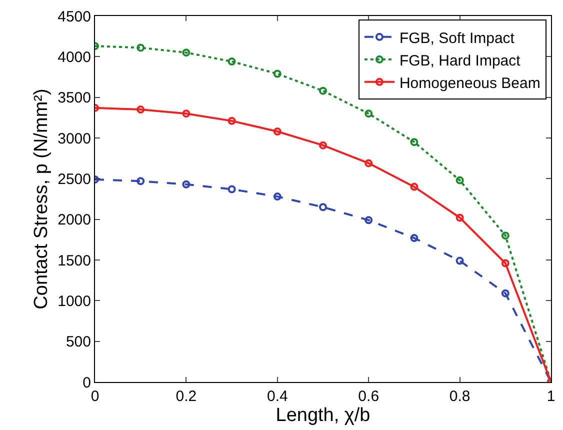 This screenshot has width=563, height=430. What do you see at coordinates (459, 396) in the screenshot?
I see `x-tick-label: 0.8` at bounding box center [459, 396].